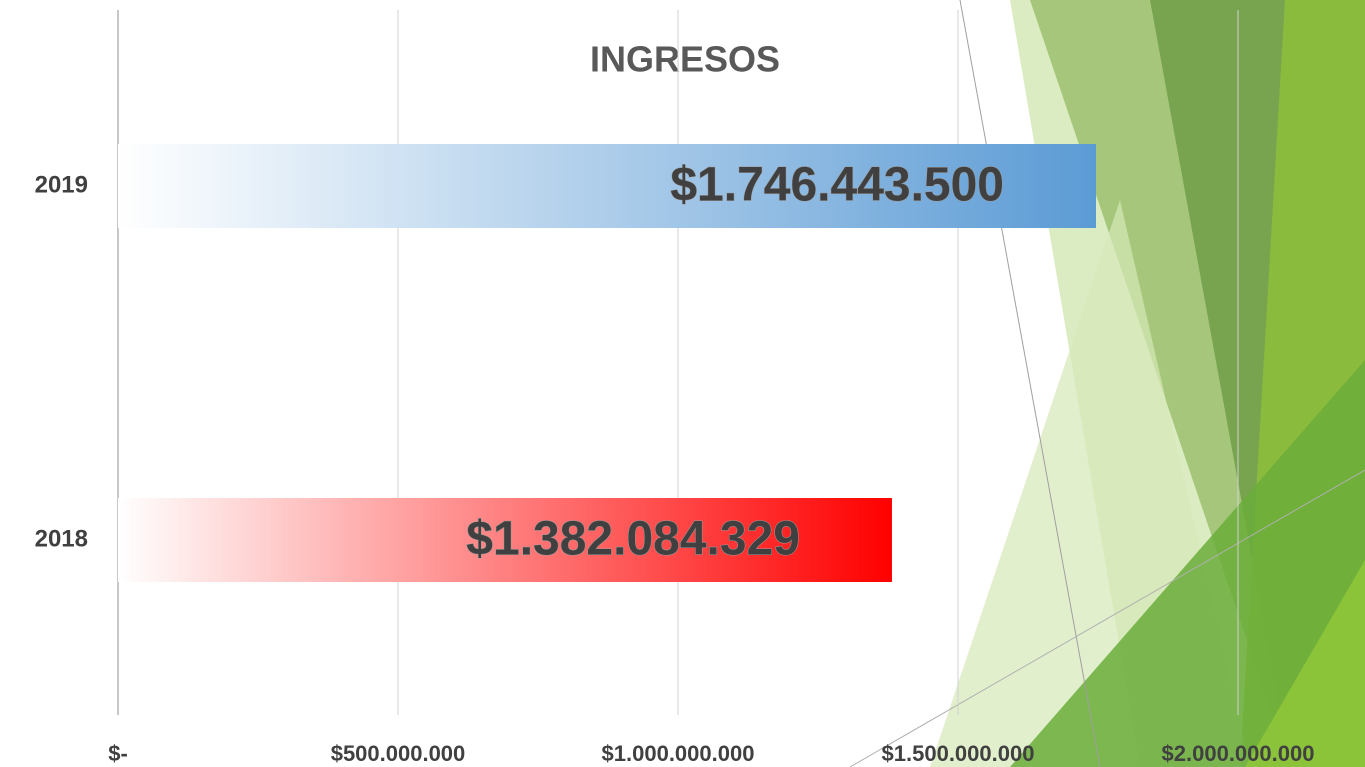 The image size is (1365, 767). Describe the element at coordinates (958, 753) in the screenshot. I see `x-tick-label: $1.500.000.000` at that location.